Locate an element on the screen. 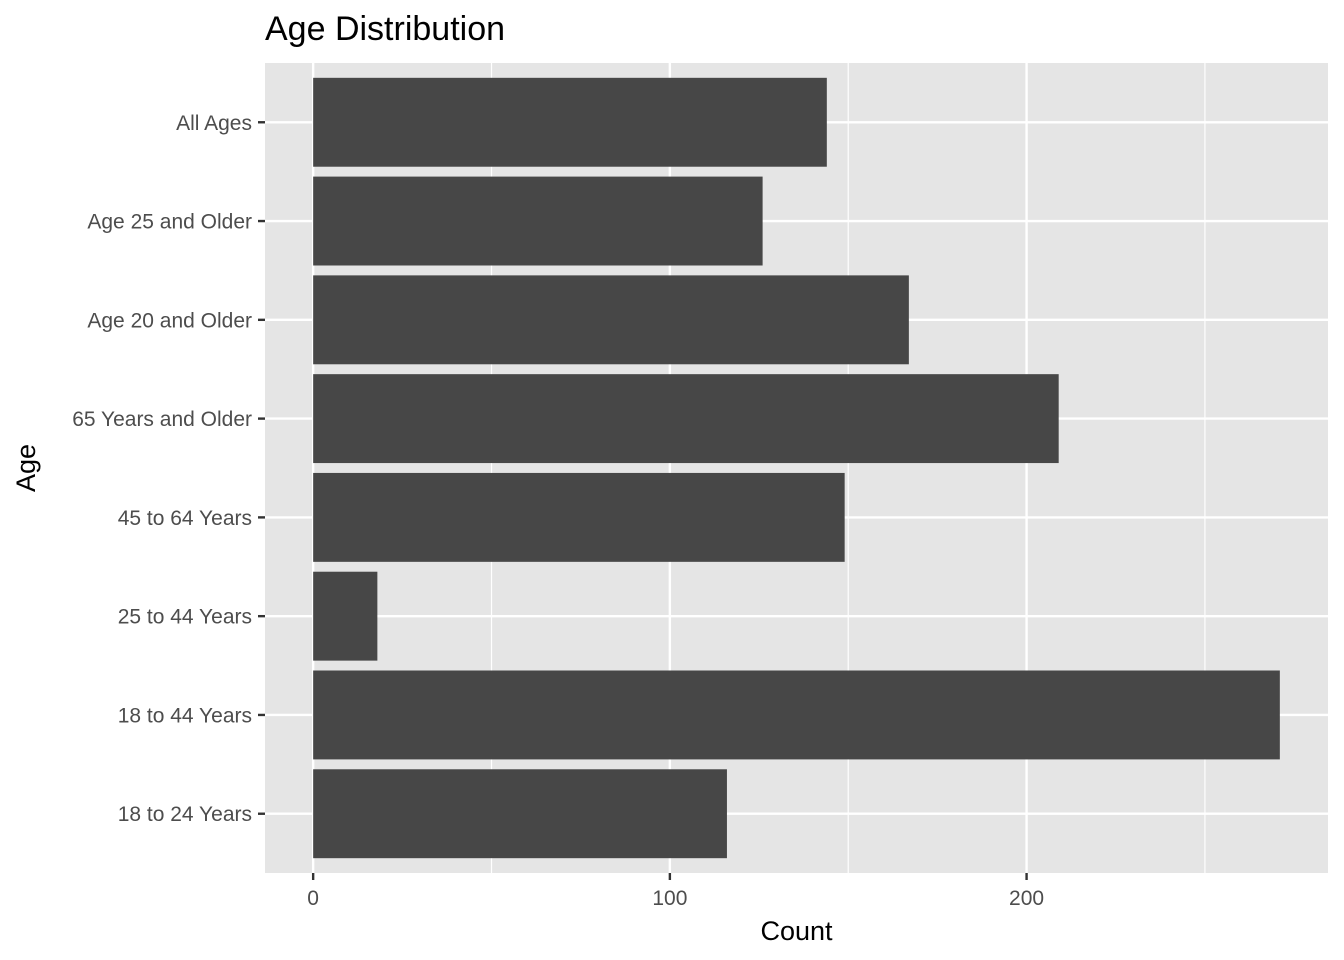 This screenshot has width=1344, height=960. chart-title: Age Distribution is located at coordinates (385, 29).